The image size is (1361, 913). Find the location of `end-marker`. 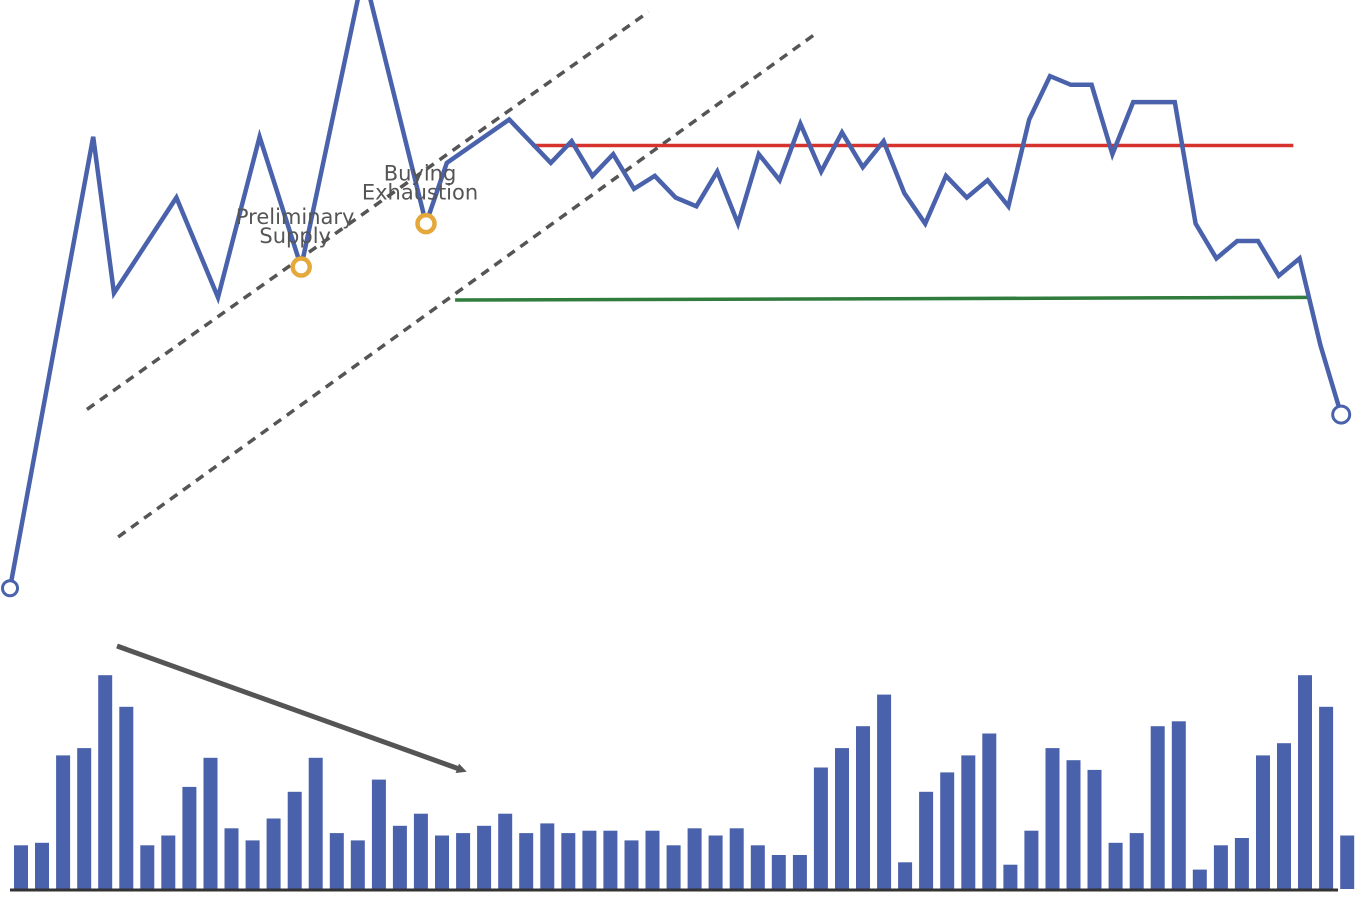

end-marker is located at coordinates (1341, 414).